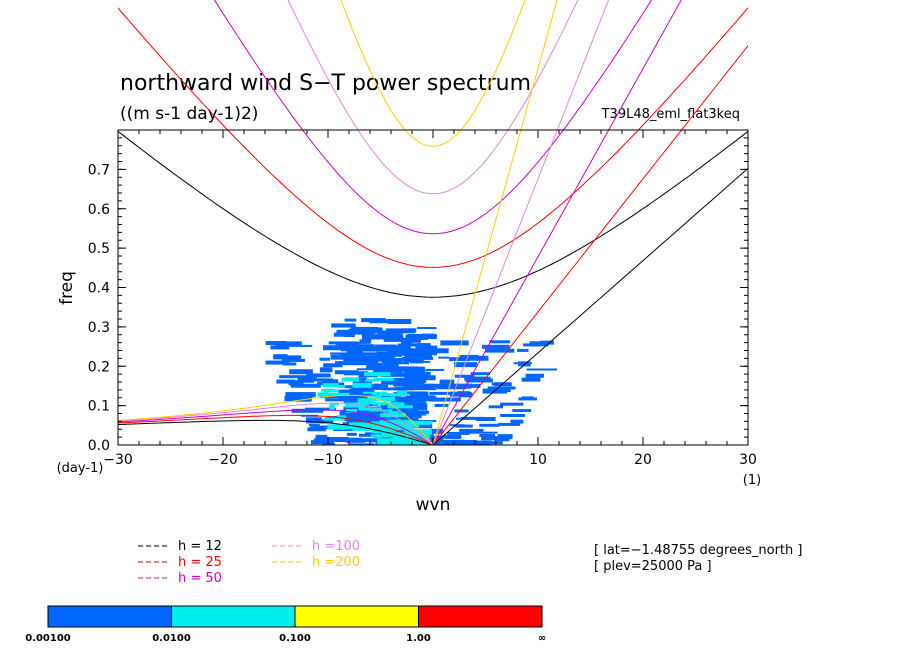  I want to click on colorbar-label-4: ∞, so click(542, 638).